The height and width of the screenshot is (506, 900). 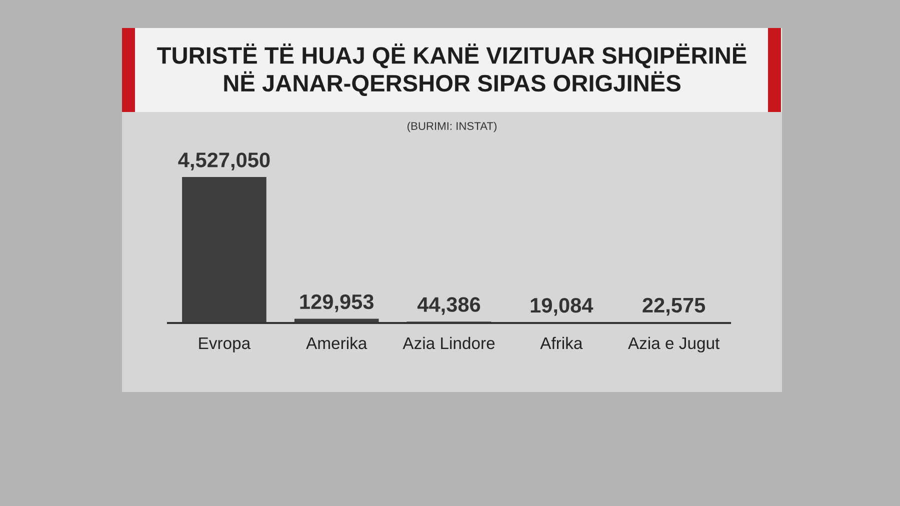 What do you see at coordinates (562, 307) in the screenshot?
I see `data-label: 19,084` at bounding box center [562, 307].